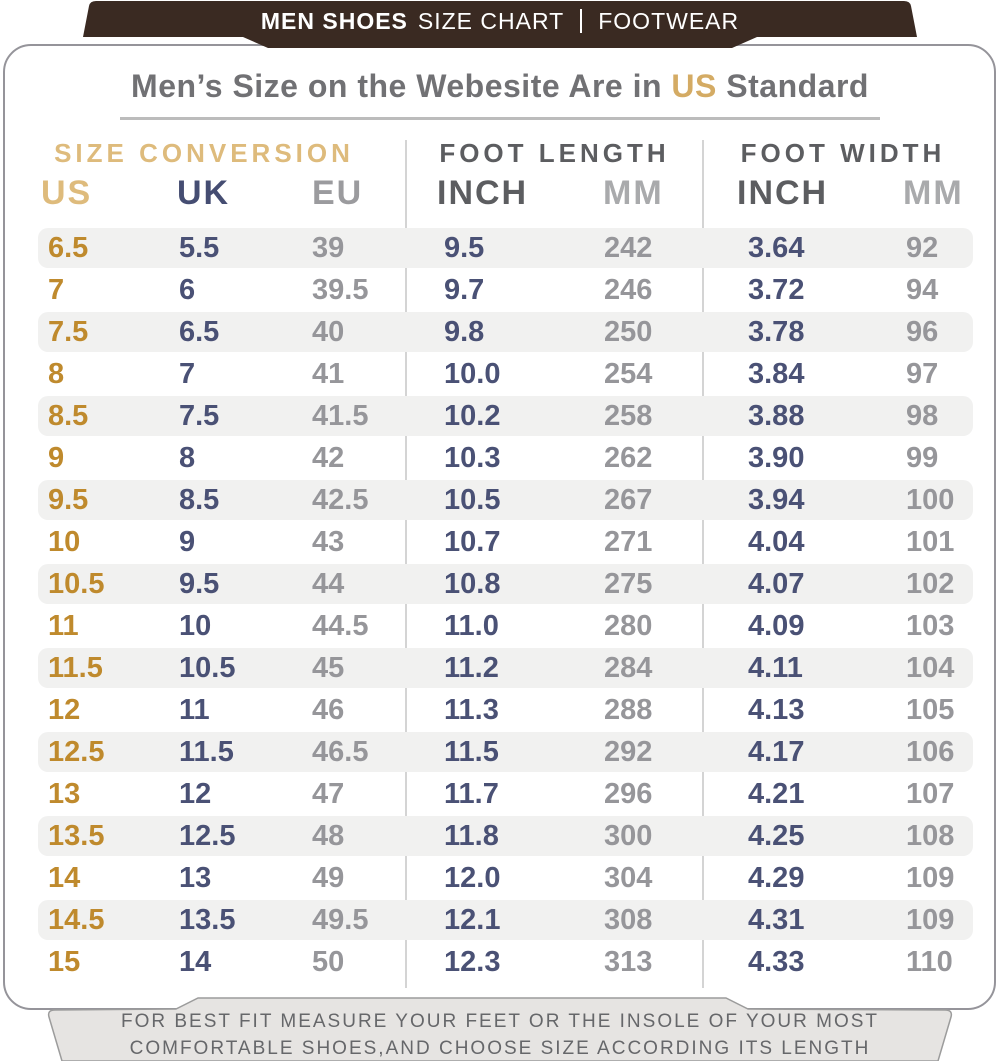 The image size is (1000, 1061). What do you see at coordinates (930, 500) in the screenshot?
I see `cell-mm-width: 100` at bounding box center [930, 500].